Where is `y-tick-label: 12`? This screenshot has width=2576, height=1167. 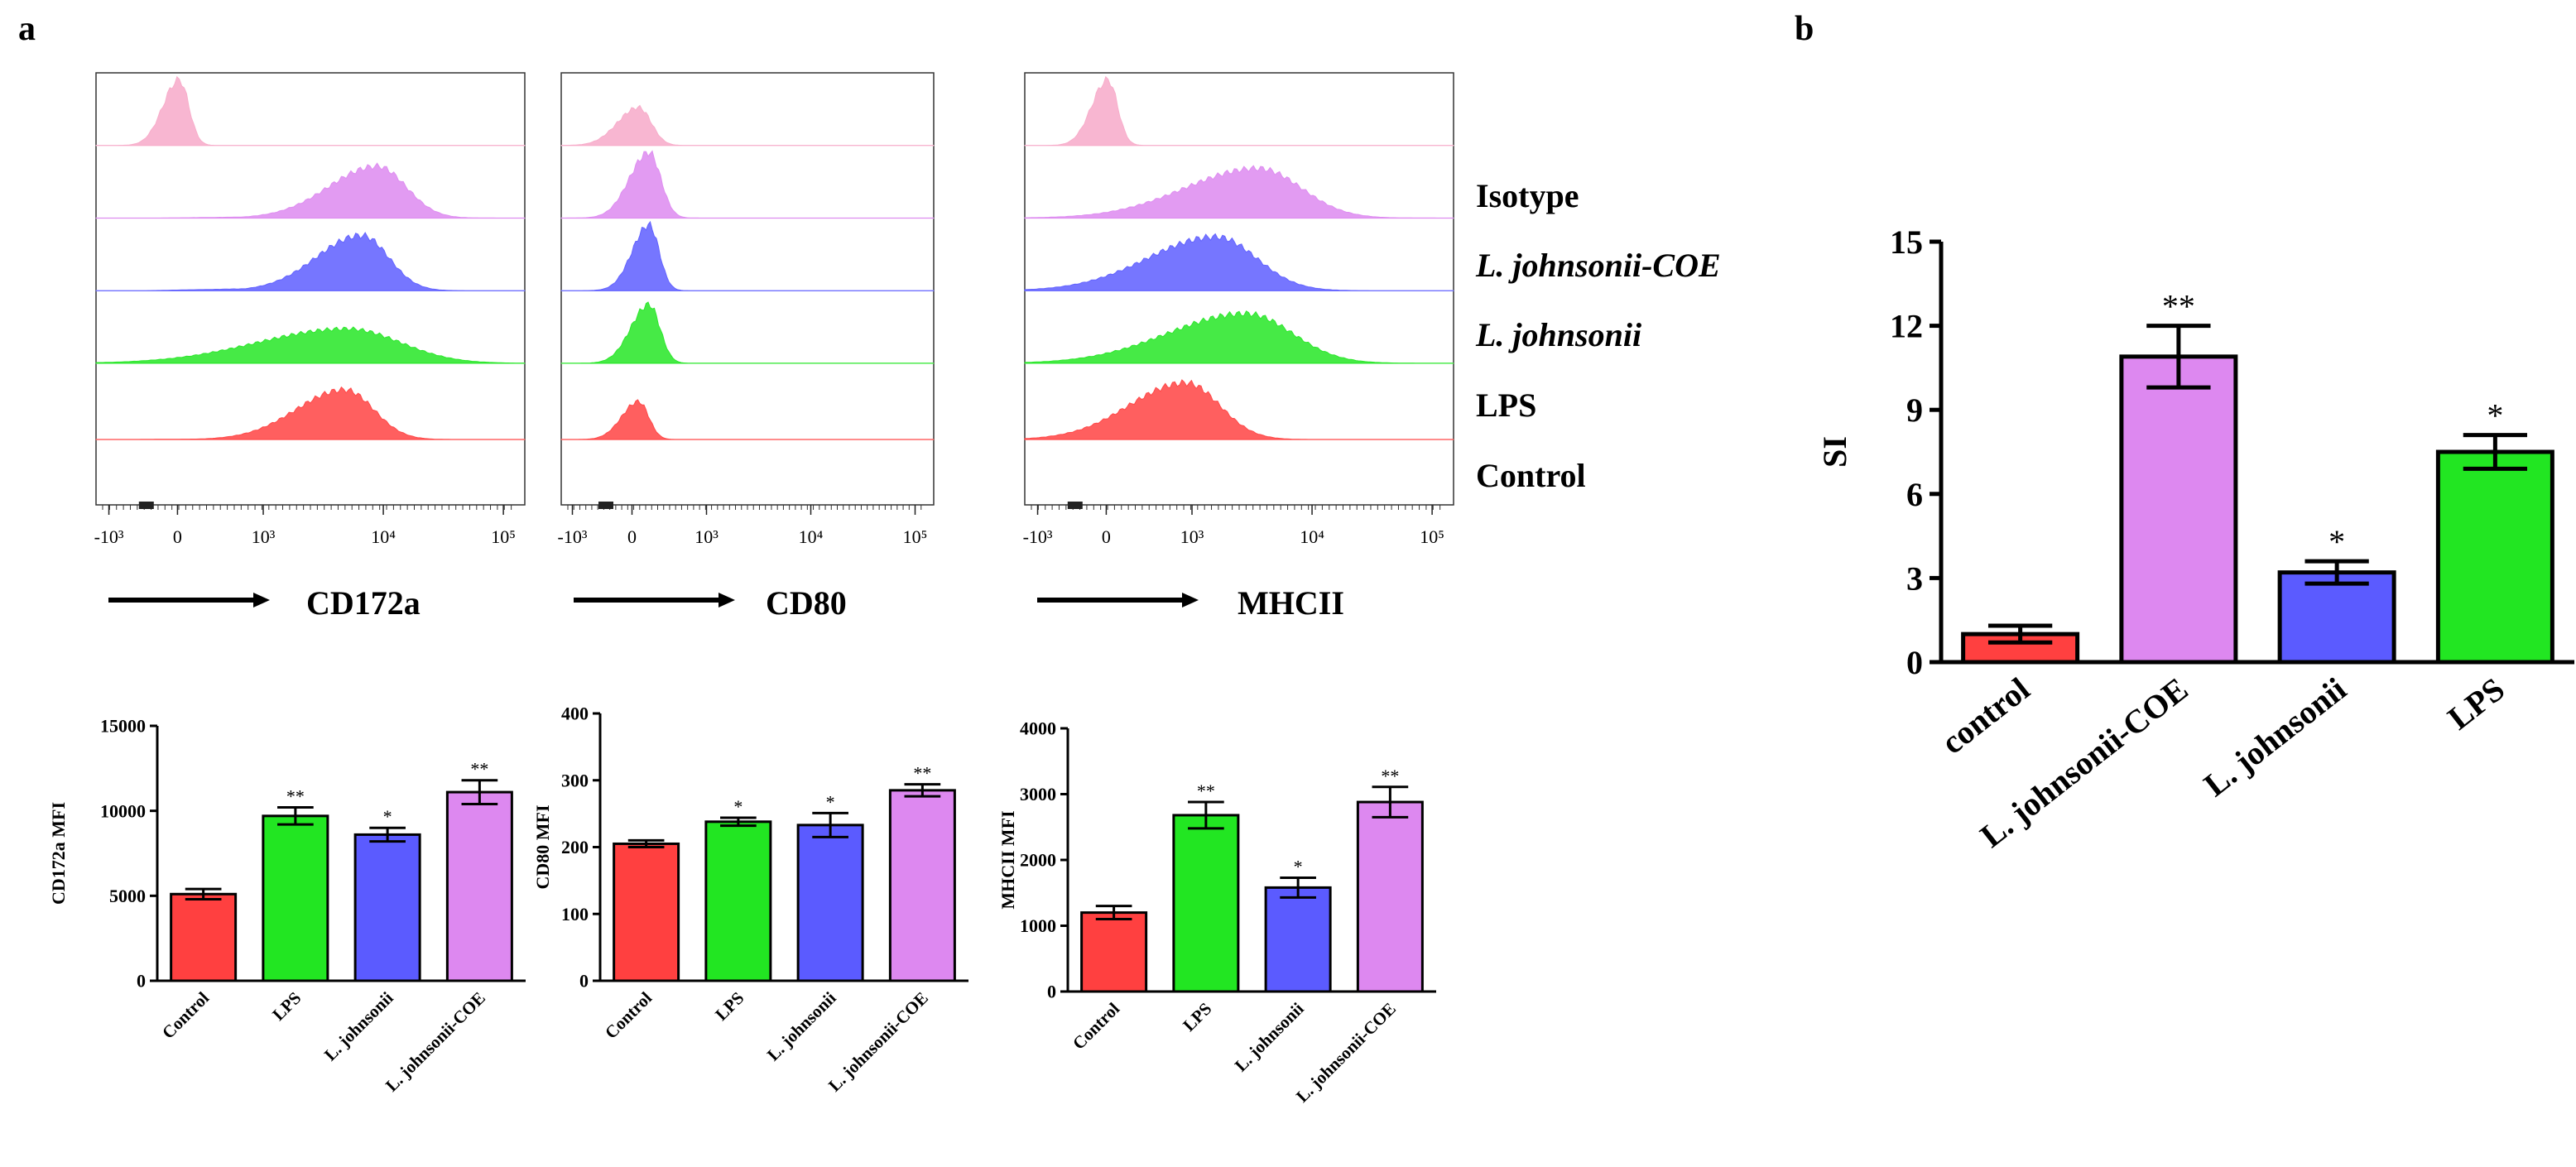 y-tick-label: 12 is located at coordinates (1906, 326).